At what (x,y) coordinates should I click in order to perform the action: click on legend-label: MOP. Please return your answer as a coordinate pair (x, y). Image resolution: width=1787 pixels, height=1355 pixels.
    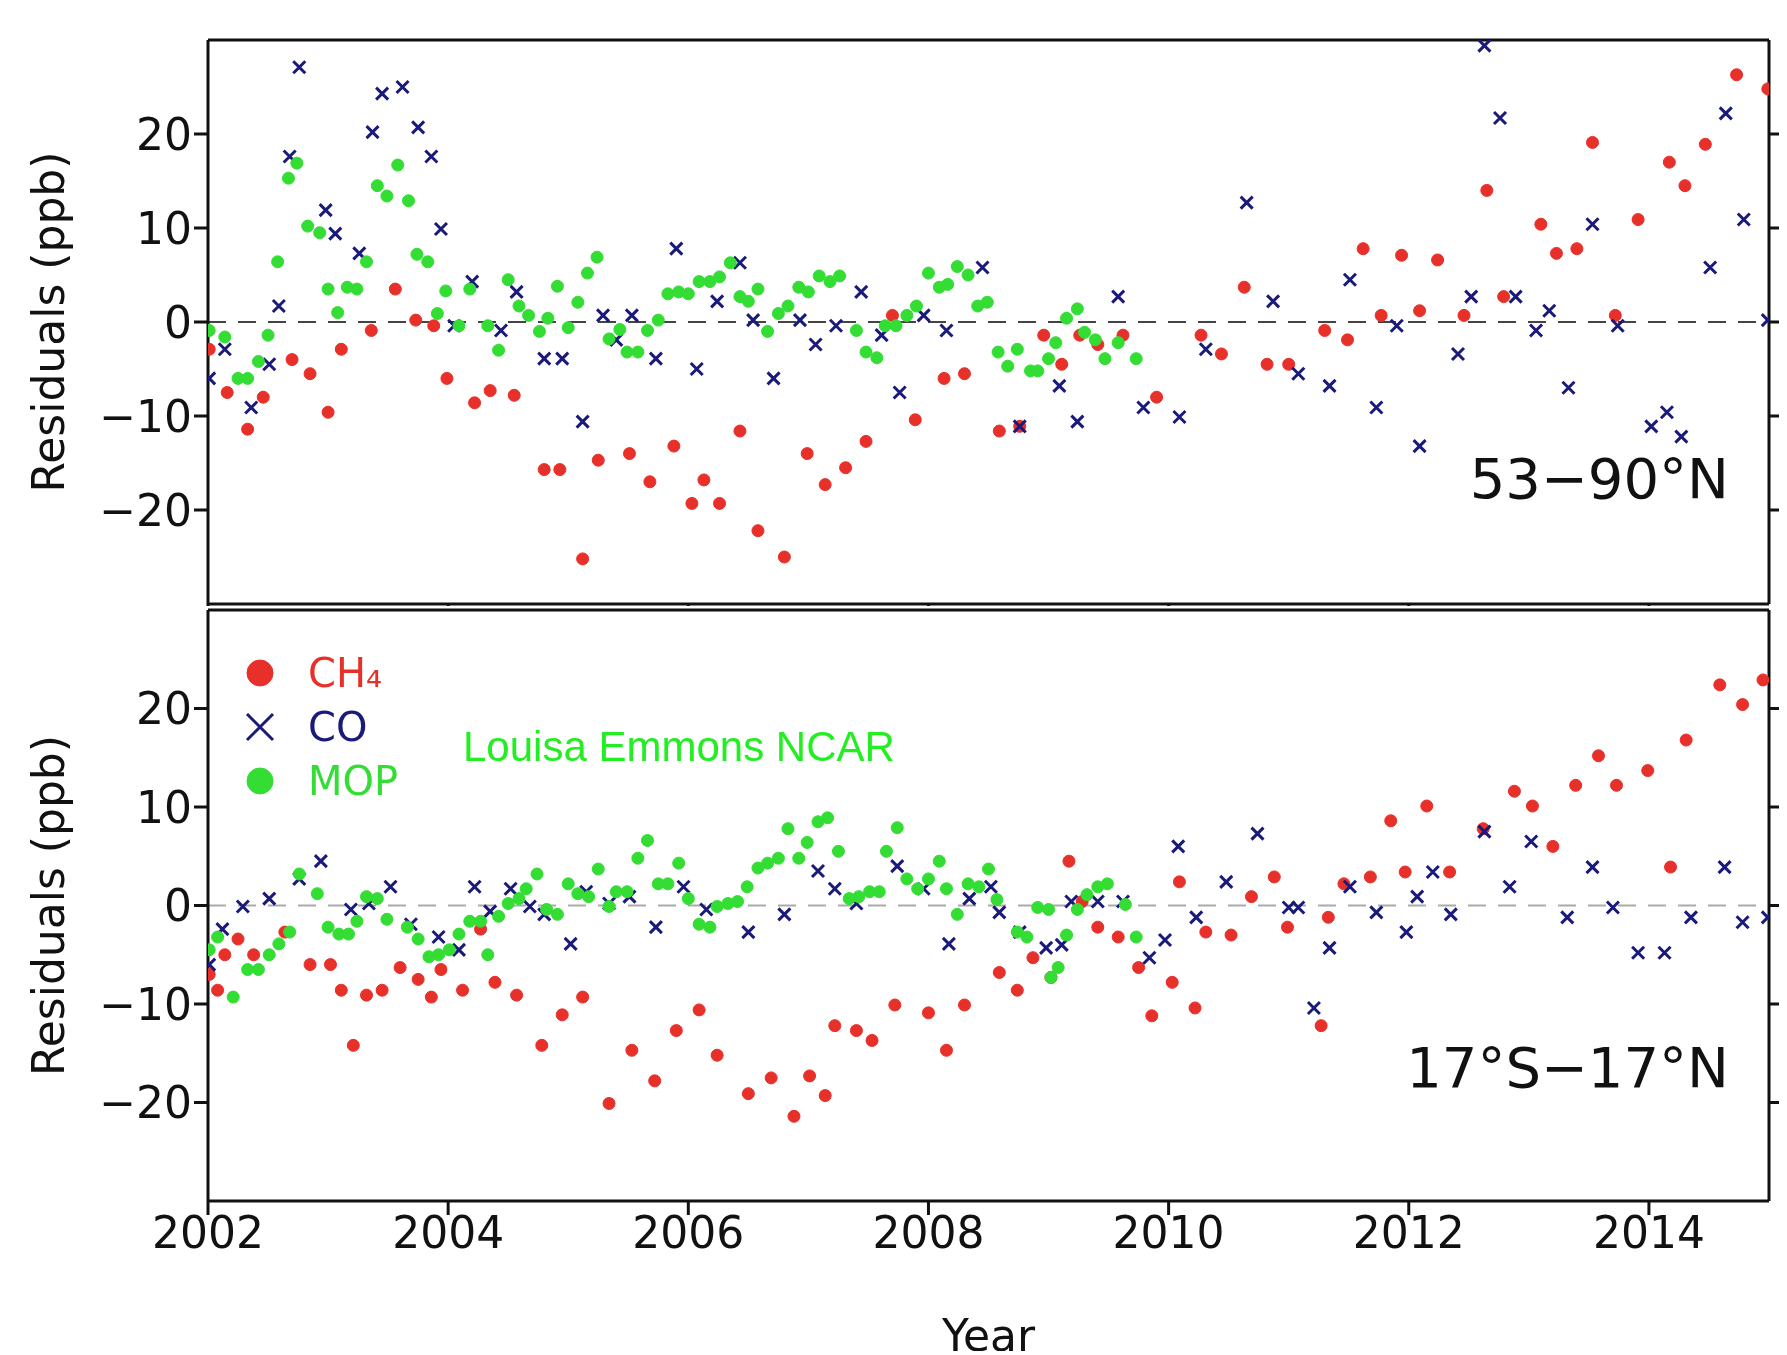
    Looking at the image, I should click on (353, 781).